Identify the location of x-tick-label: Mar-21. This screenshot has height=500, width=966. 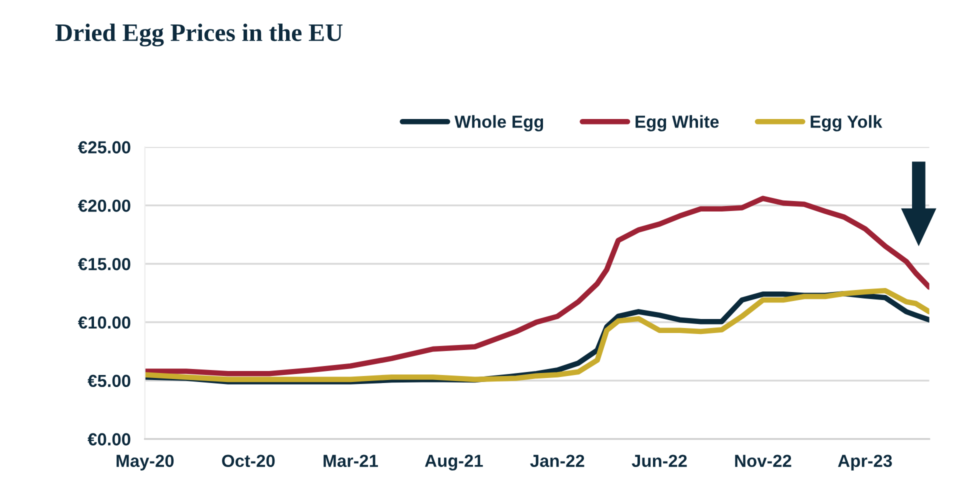
(351, 461).